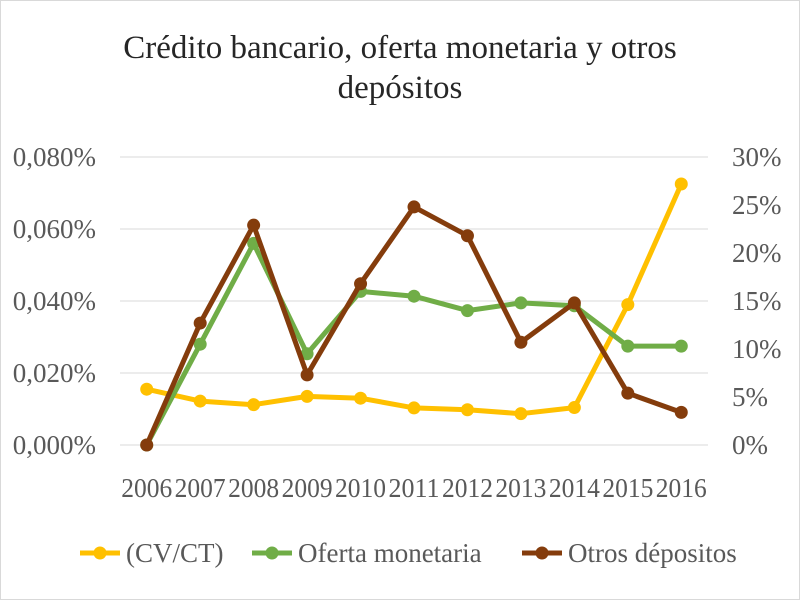  What do you see at coordinates (757, 205) in the screenshot?
I see `y-right-tick-label: 25%` at bounding box center [757, 205].